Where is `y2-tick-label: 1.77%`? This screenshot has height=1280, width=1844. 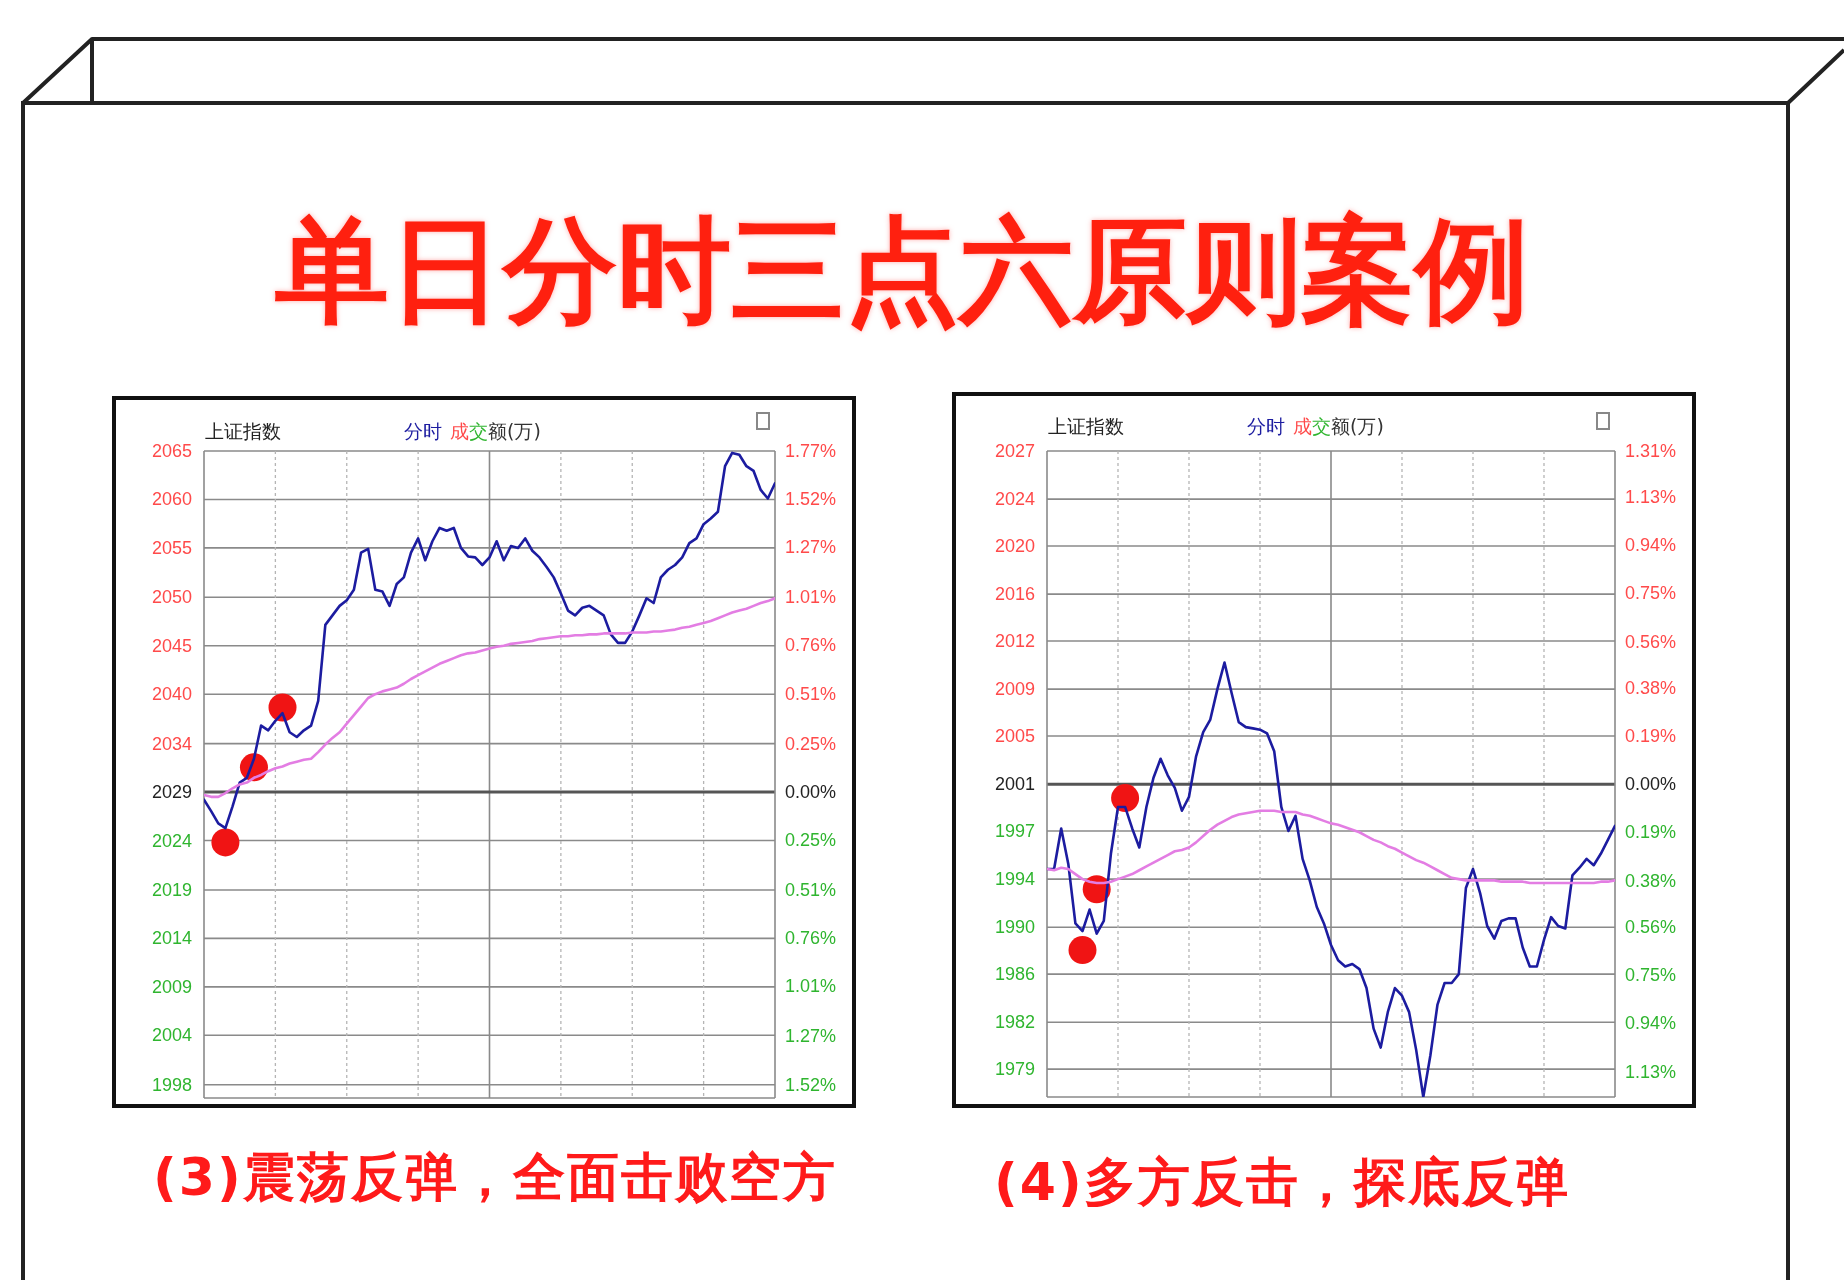
y2-tick-label: 1.77% is located at coordinates (811, 451).